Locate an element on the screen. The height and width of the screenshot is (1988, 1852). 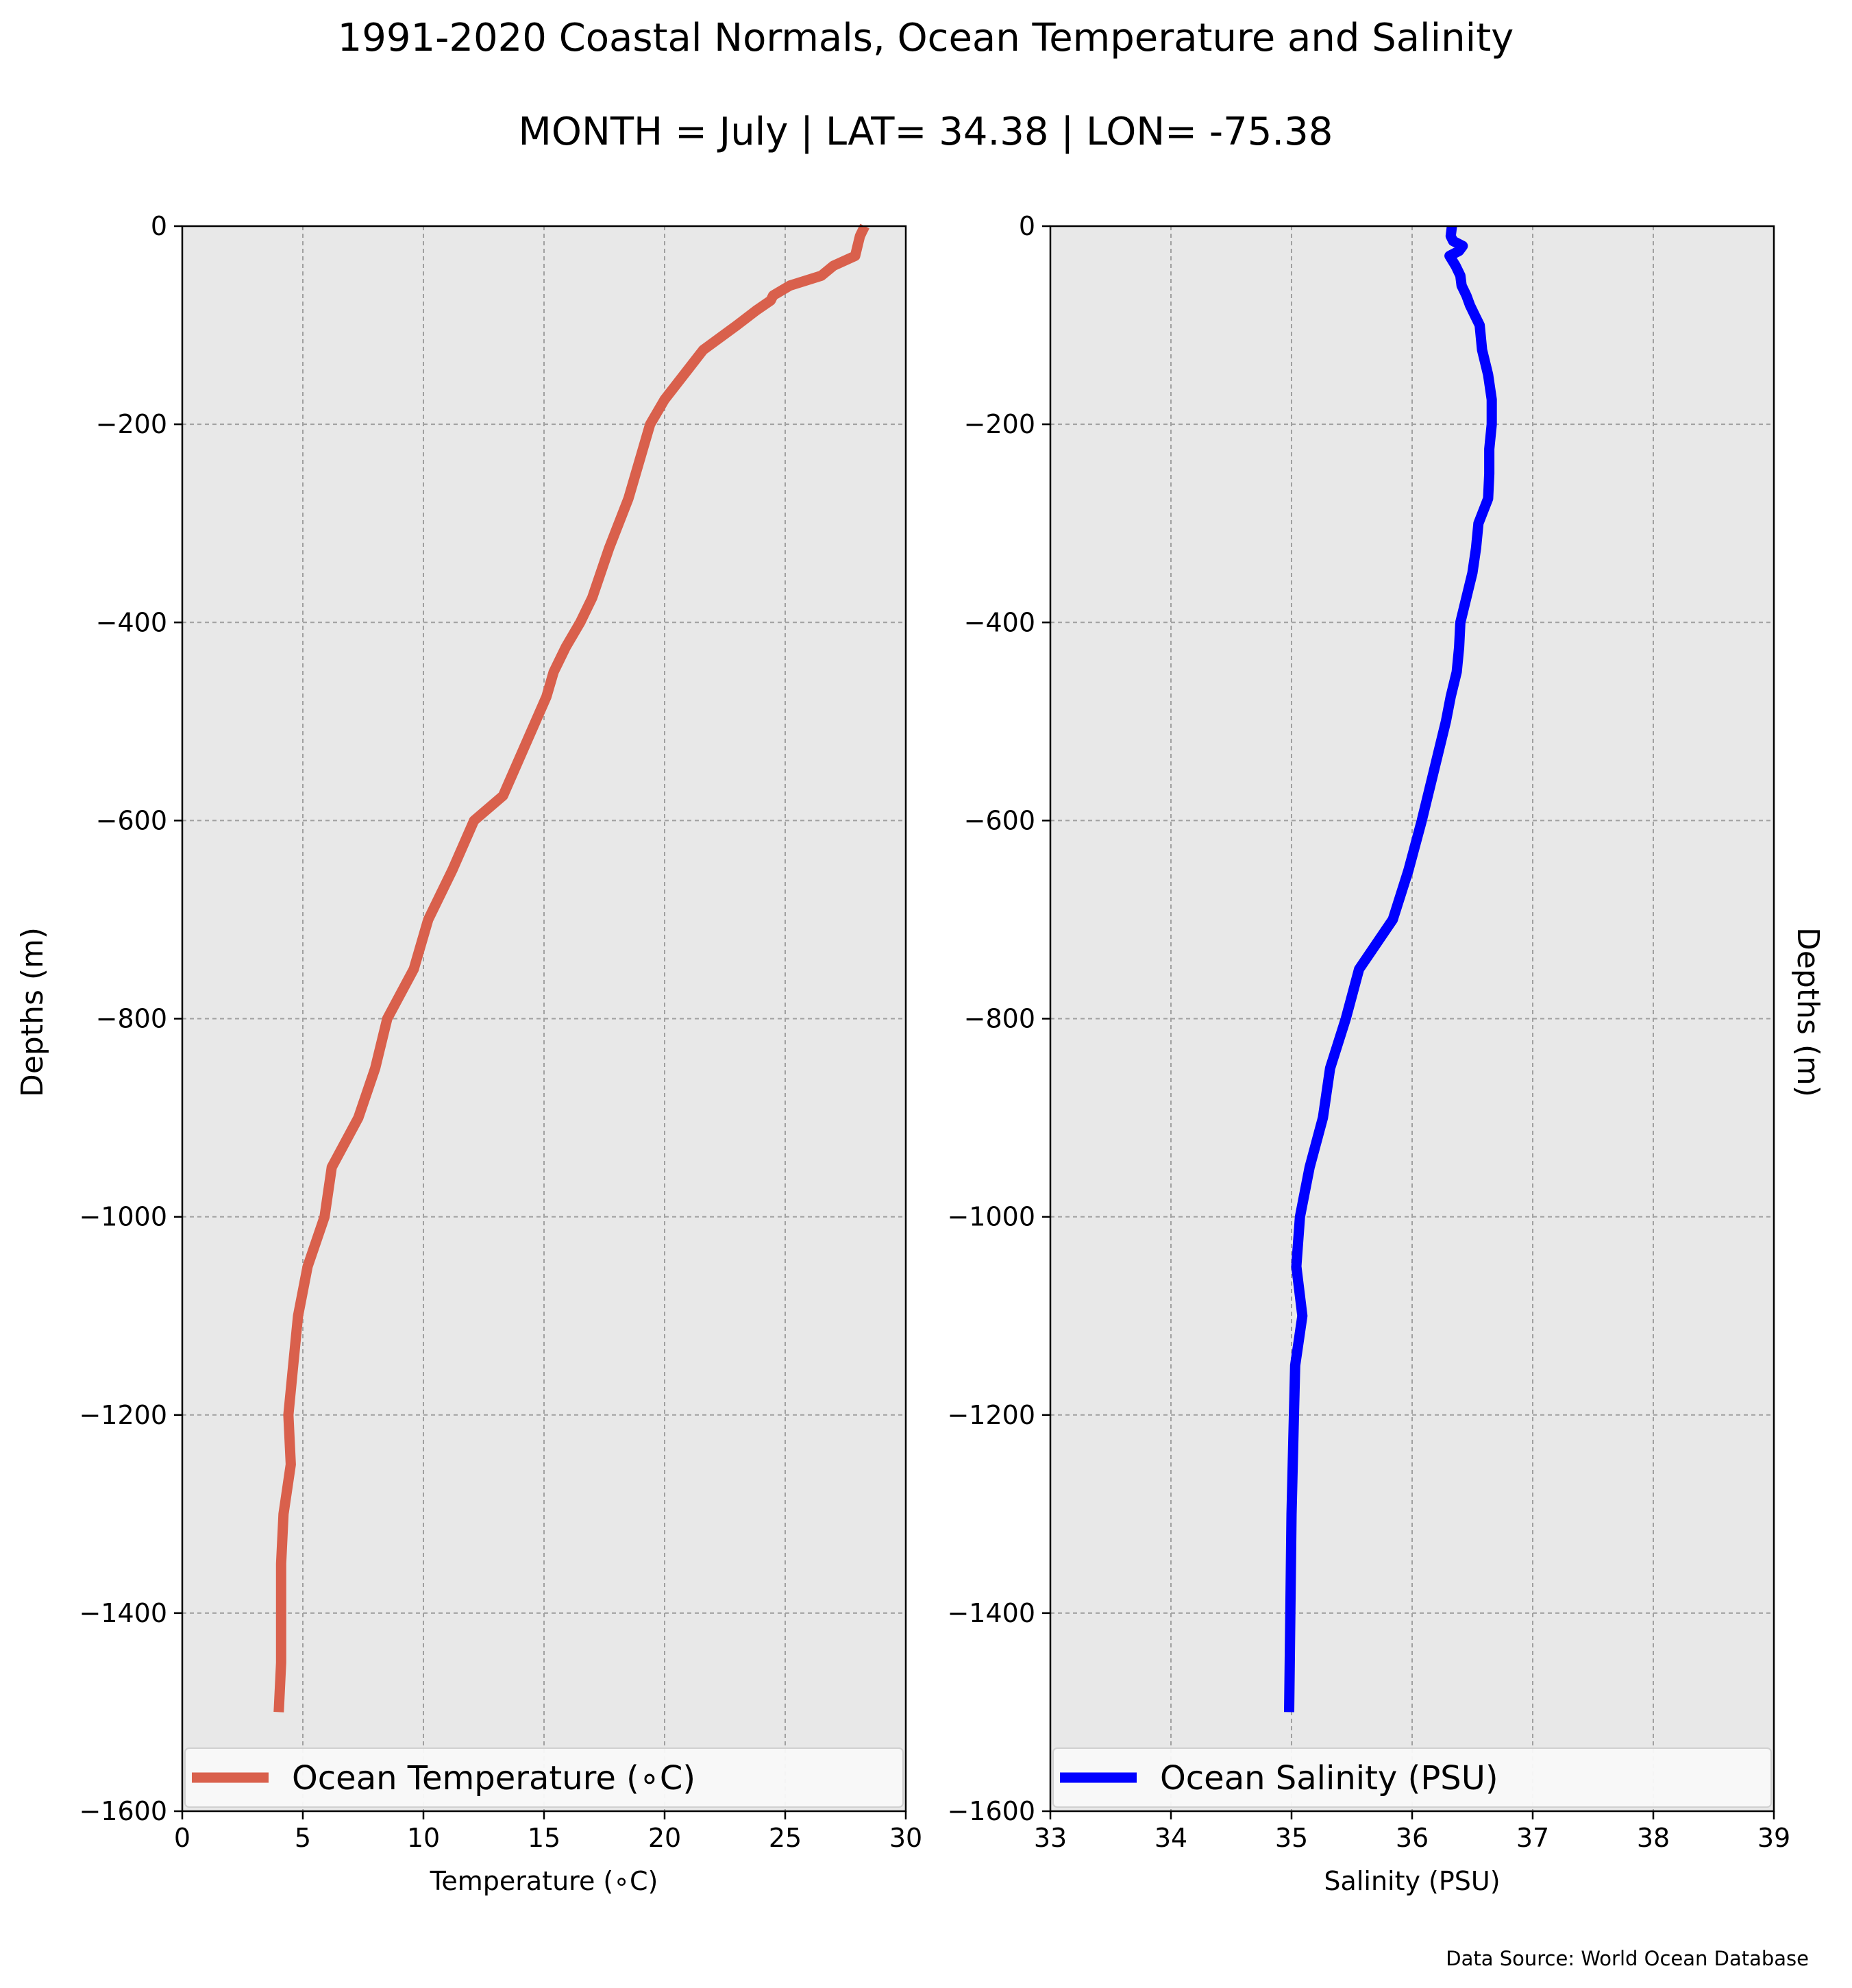
salinity-x-tick-label: 35 is located at coordinates (1291, 1838).